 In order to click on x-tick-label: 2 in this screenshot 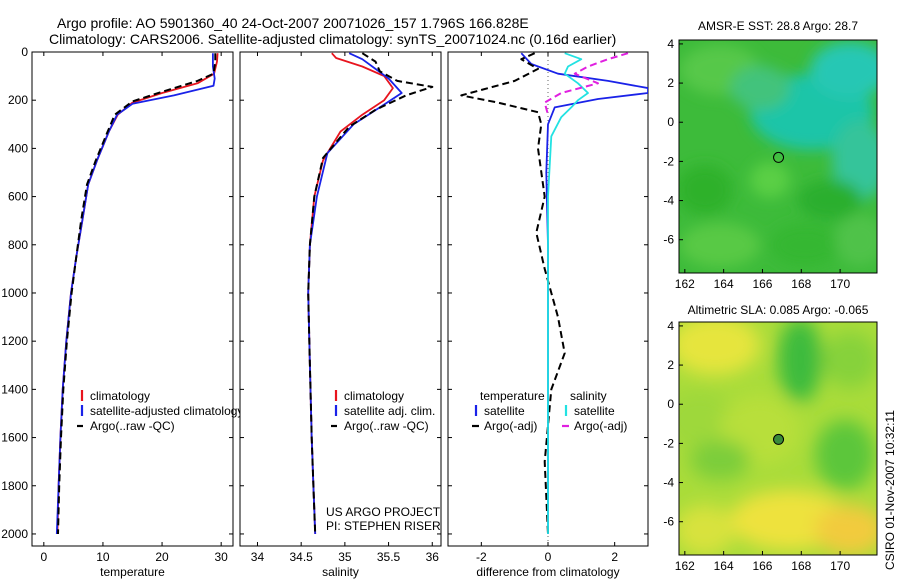, I will do `click(614, 557)`.